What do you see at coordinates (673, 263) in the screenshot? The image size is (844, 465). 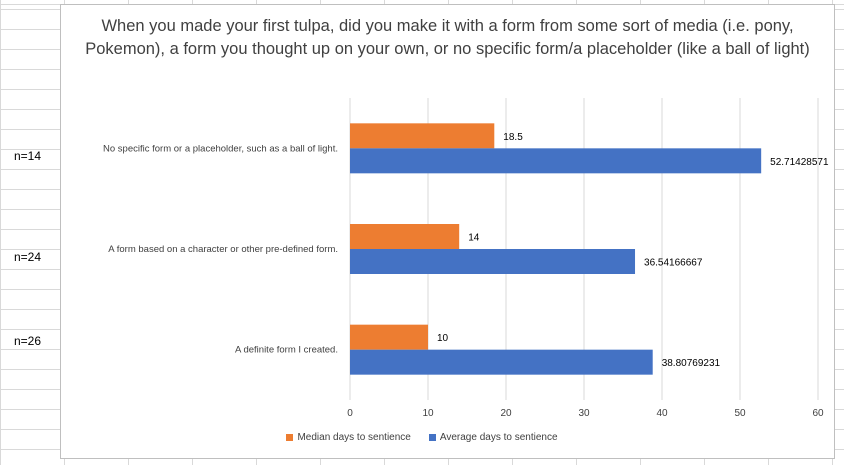 I see `data-label-average-1: 36.54166667` at bounding box center [673, 263].